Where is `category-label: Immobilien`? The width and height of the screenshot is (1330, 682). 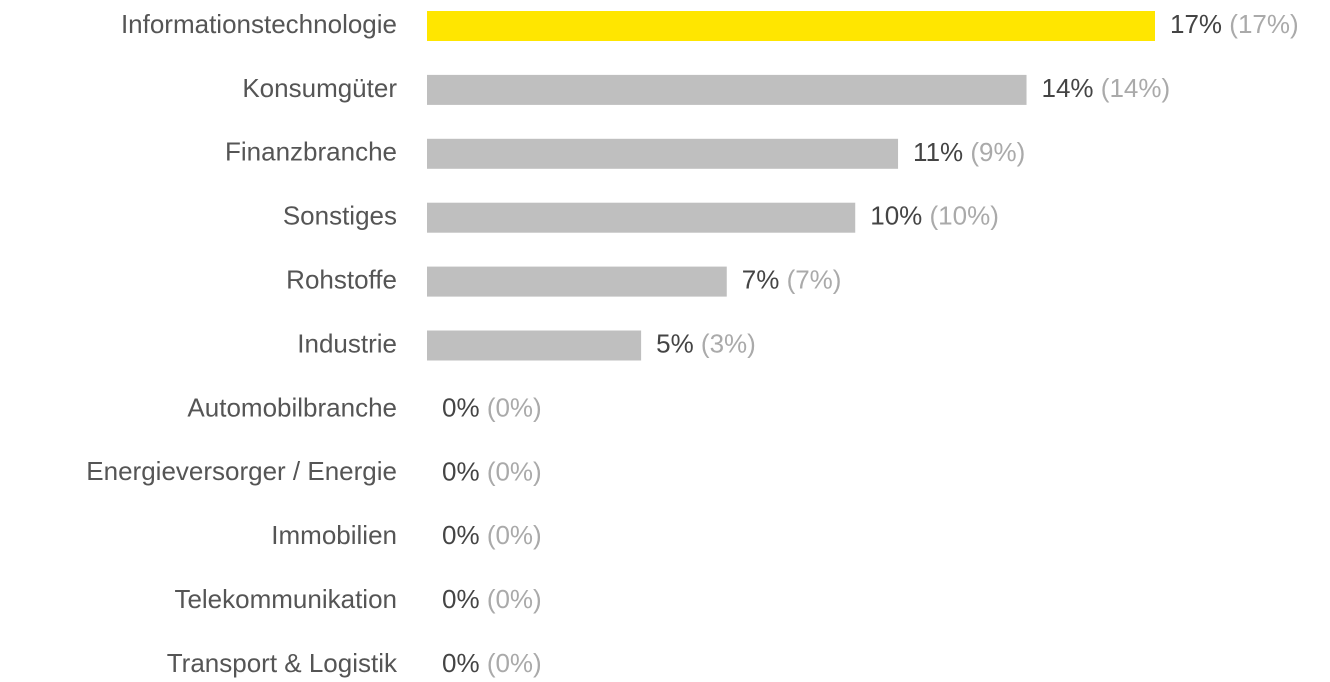 category-label: Immobilien is located at coordinates (334, 535).